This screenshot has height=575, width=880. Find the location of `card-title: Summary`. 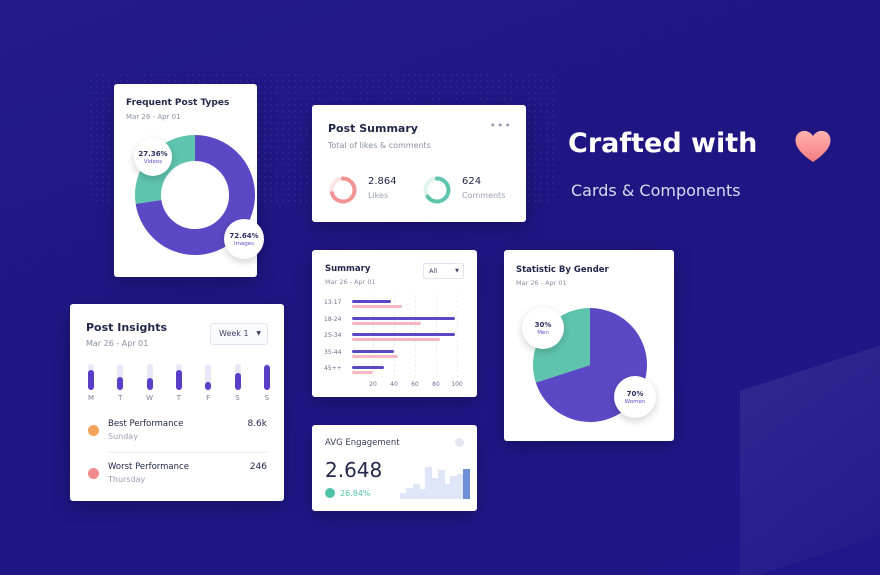

card-title: Summary is located at coordinates (348, 269).